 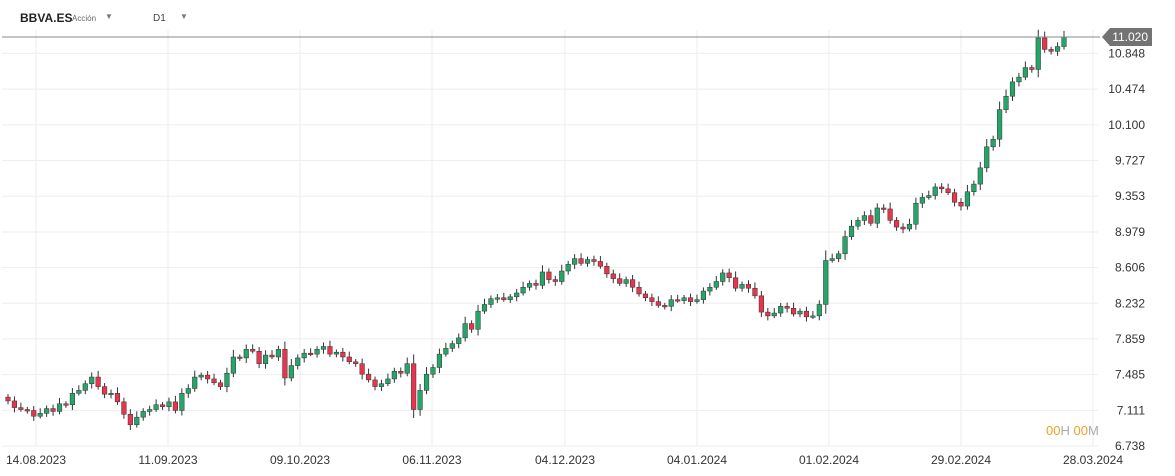 I want to click on price-tag-shape, so click(x=1127, y=37).